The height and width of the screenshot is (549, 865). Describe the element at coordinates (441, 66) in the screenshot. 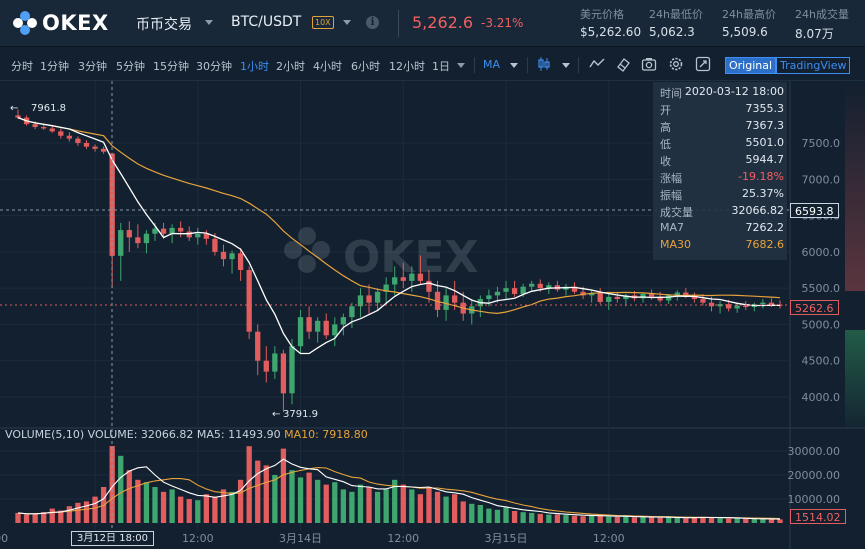

I see `timeframe-tab: 1日` at that location.